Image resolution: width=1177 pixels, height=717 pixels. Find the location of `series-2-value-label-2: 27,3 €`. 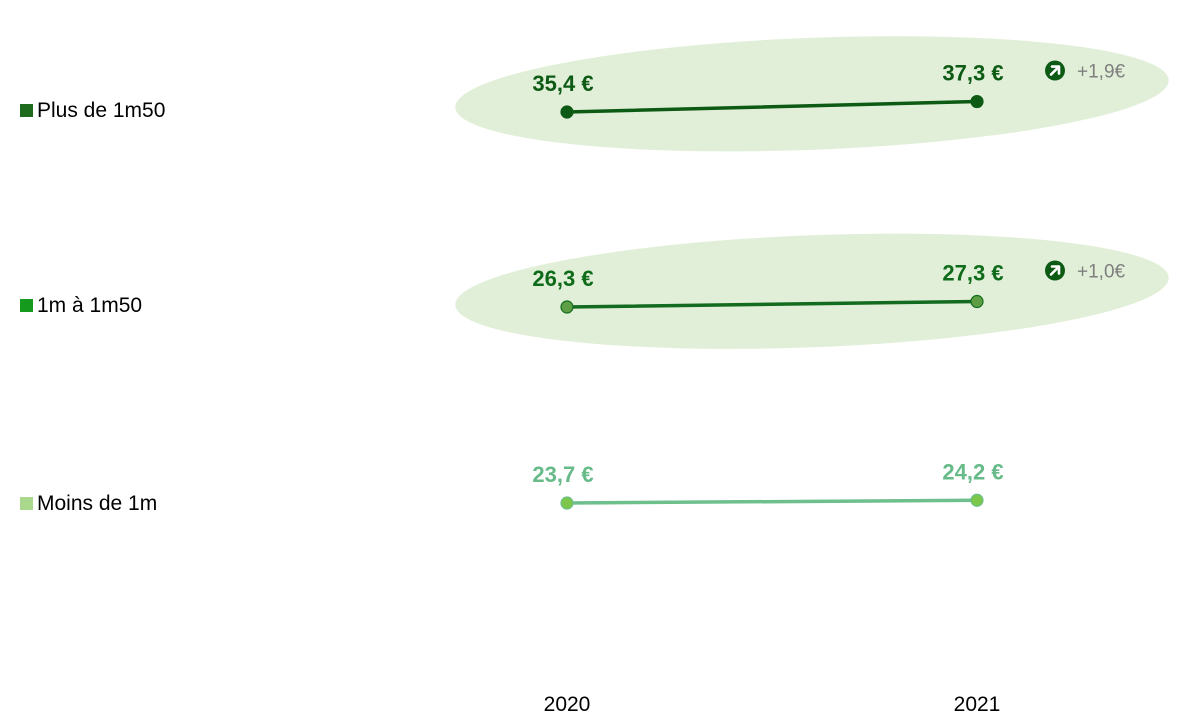

series-2-value-label-2: 27,3 € is located at coordinates (972, 273).